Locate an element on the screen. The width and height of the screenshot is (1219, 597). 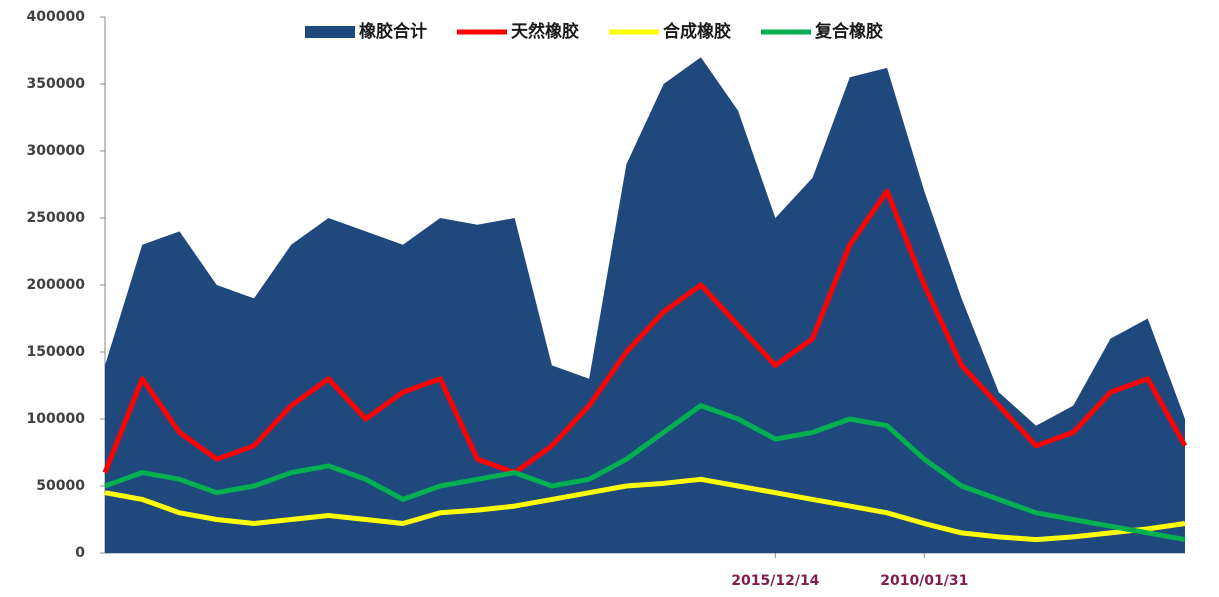
legend-swatch is located at coordinates (330, 32).